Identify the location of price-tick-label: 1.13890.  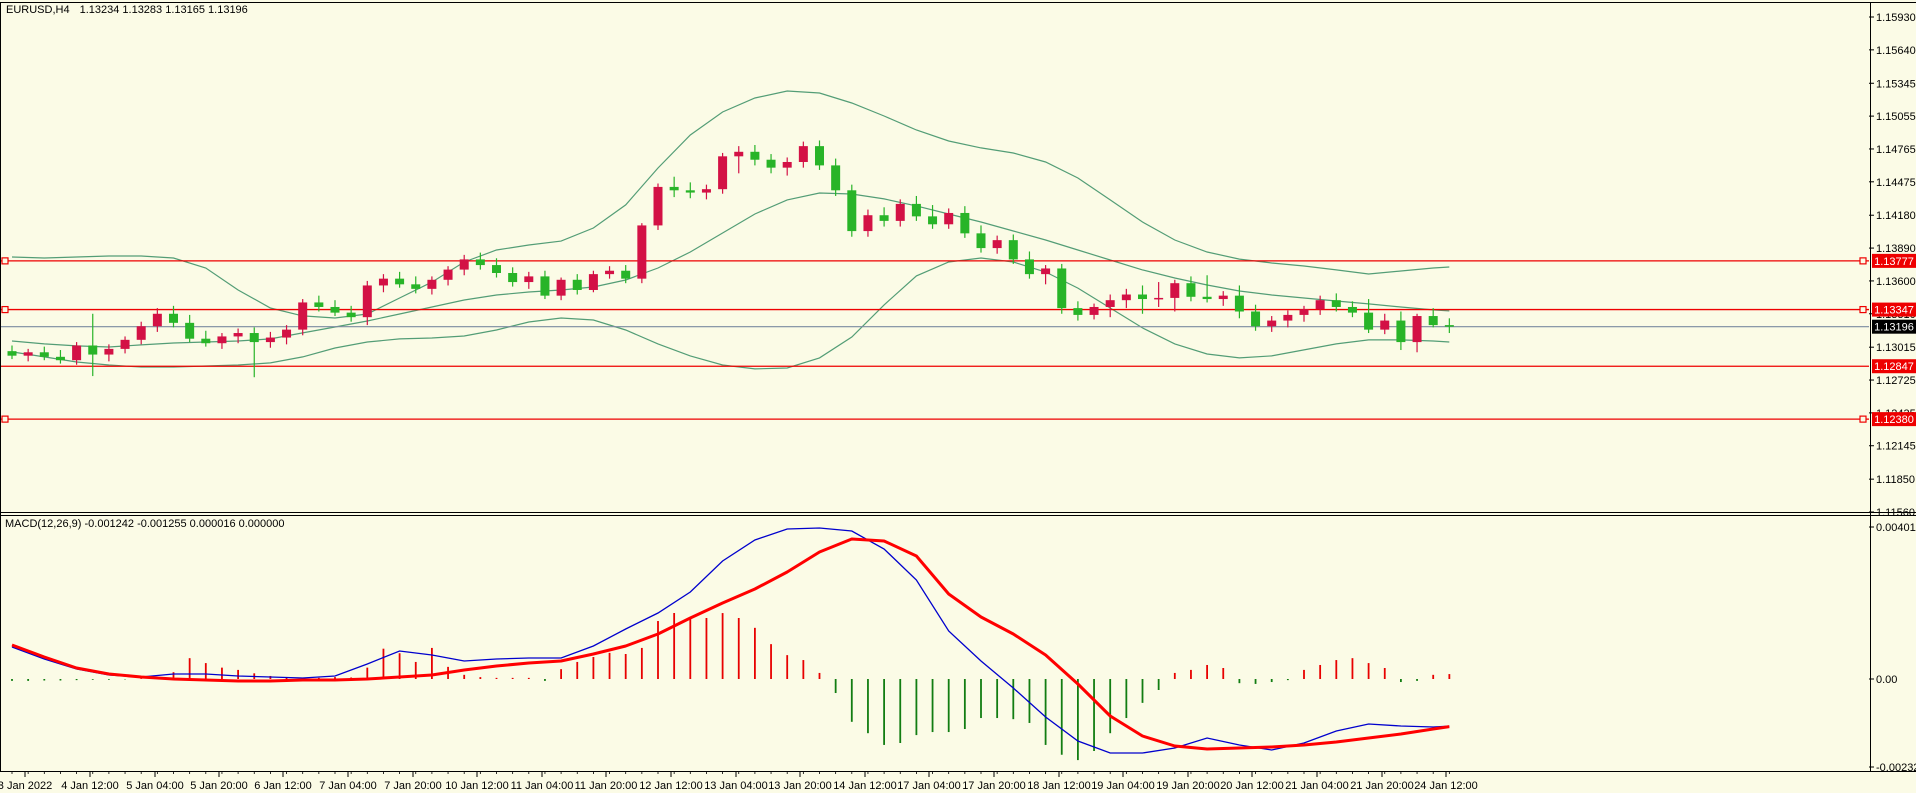
(1896, 249).